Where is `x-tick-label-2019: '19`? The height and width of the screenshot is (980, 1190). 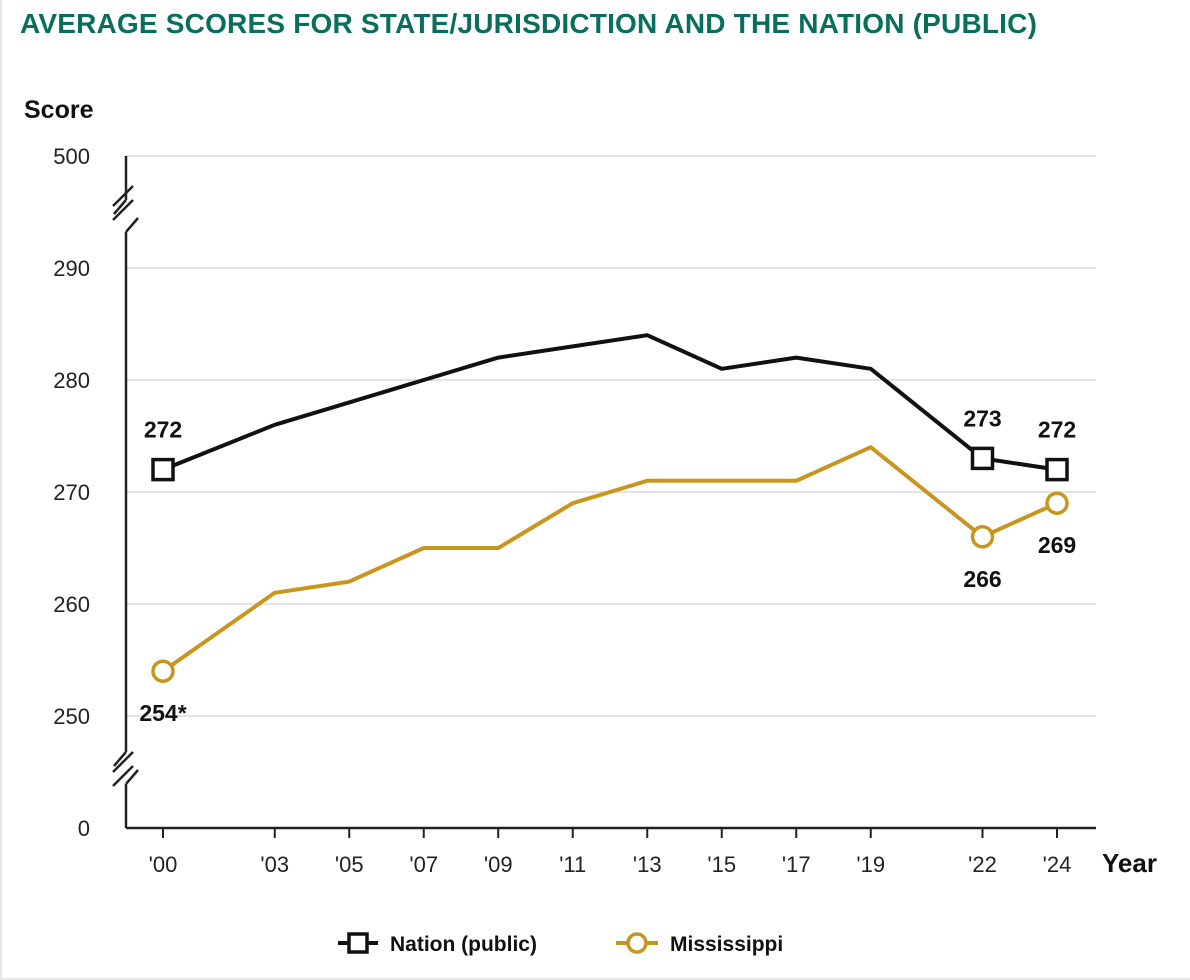 x-tick-label-2019: '19 is located at coordinates (870, 864).